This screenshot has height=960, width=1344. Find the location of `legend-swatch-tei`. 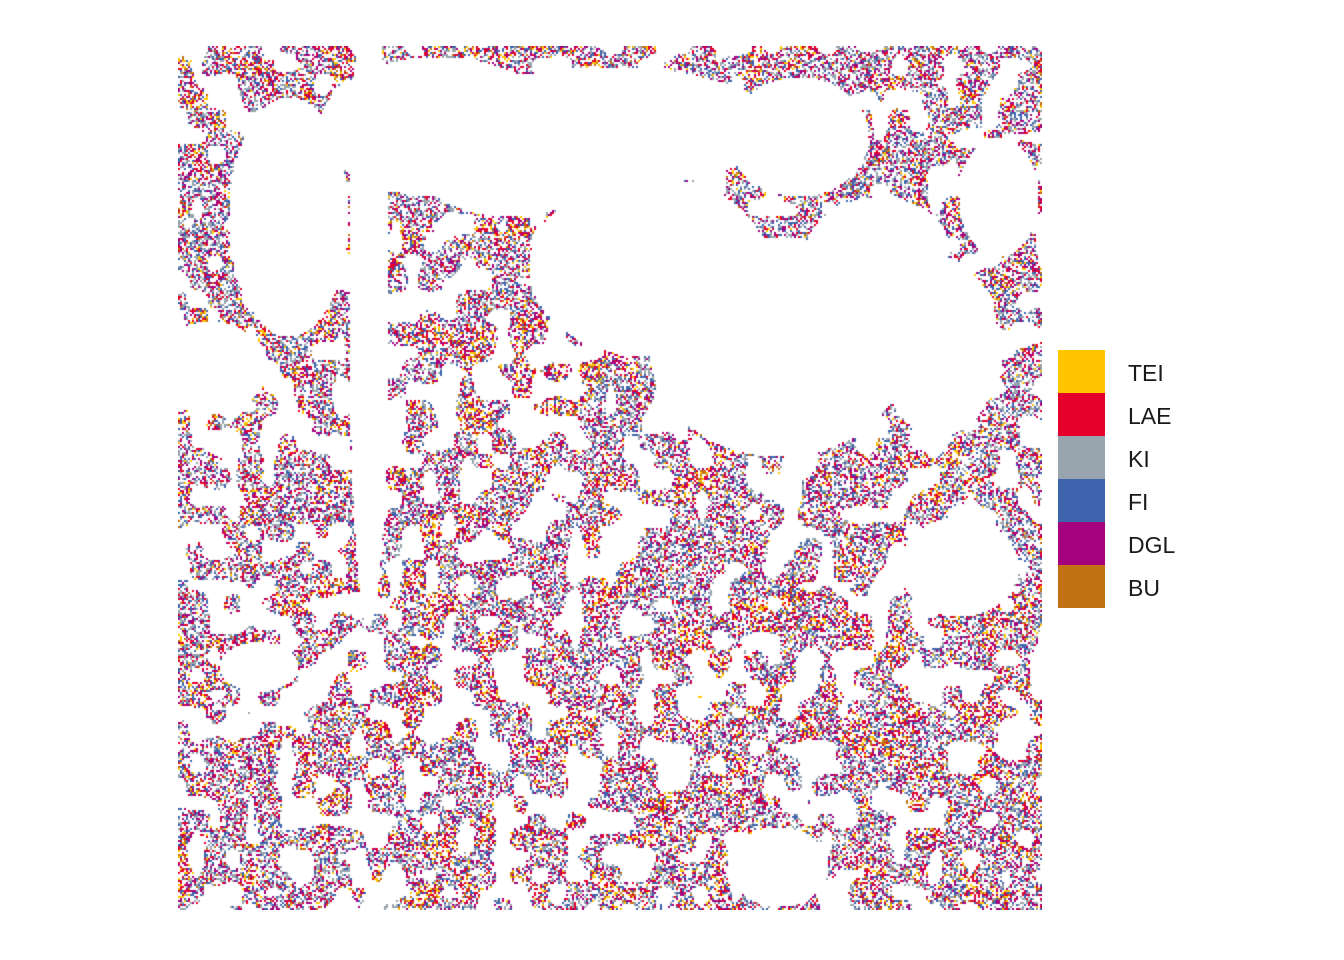

legend-swatch-tei is located at coordinates (1081, 371).